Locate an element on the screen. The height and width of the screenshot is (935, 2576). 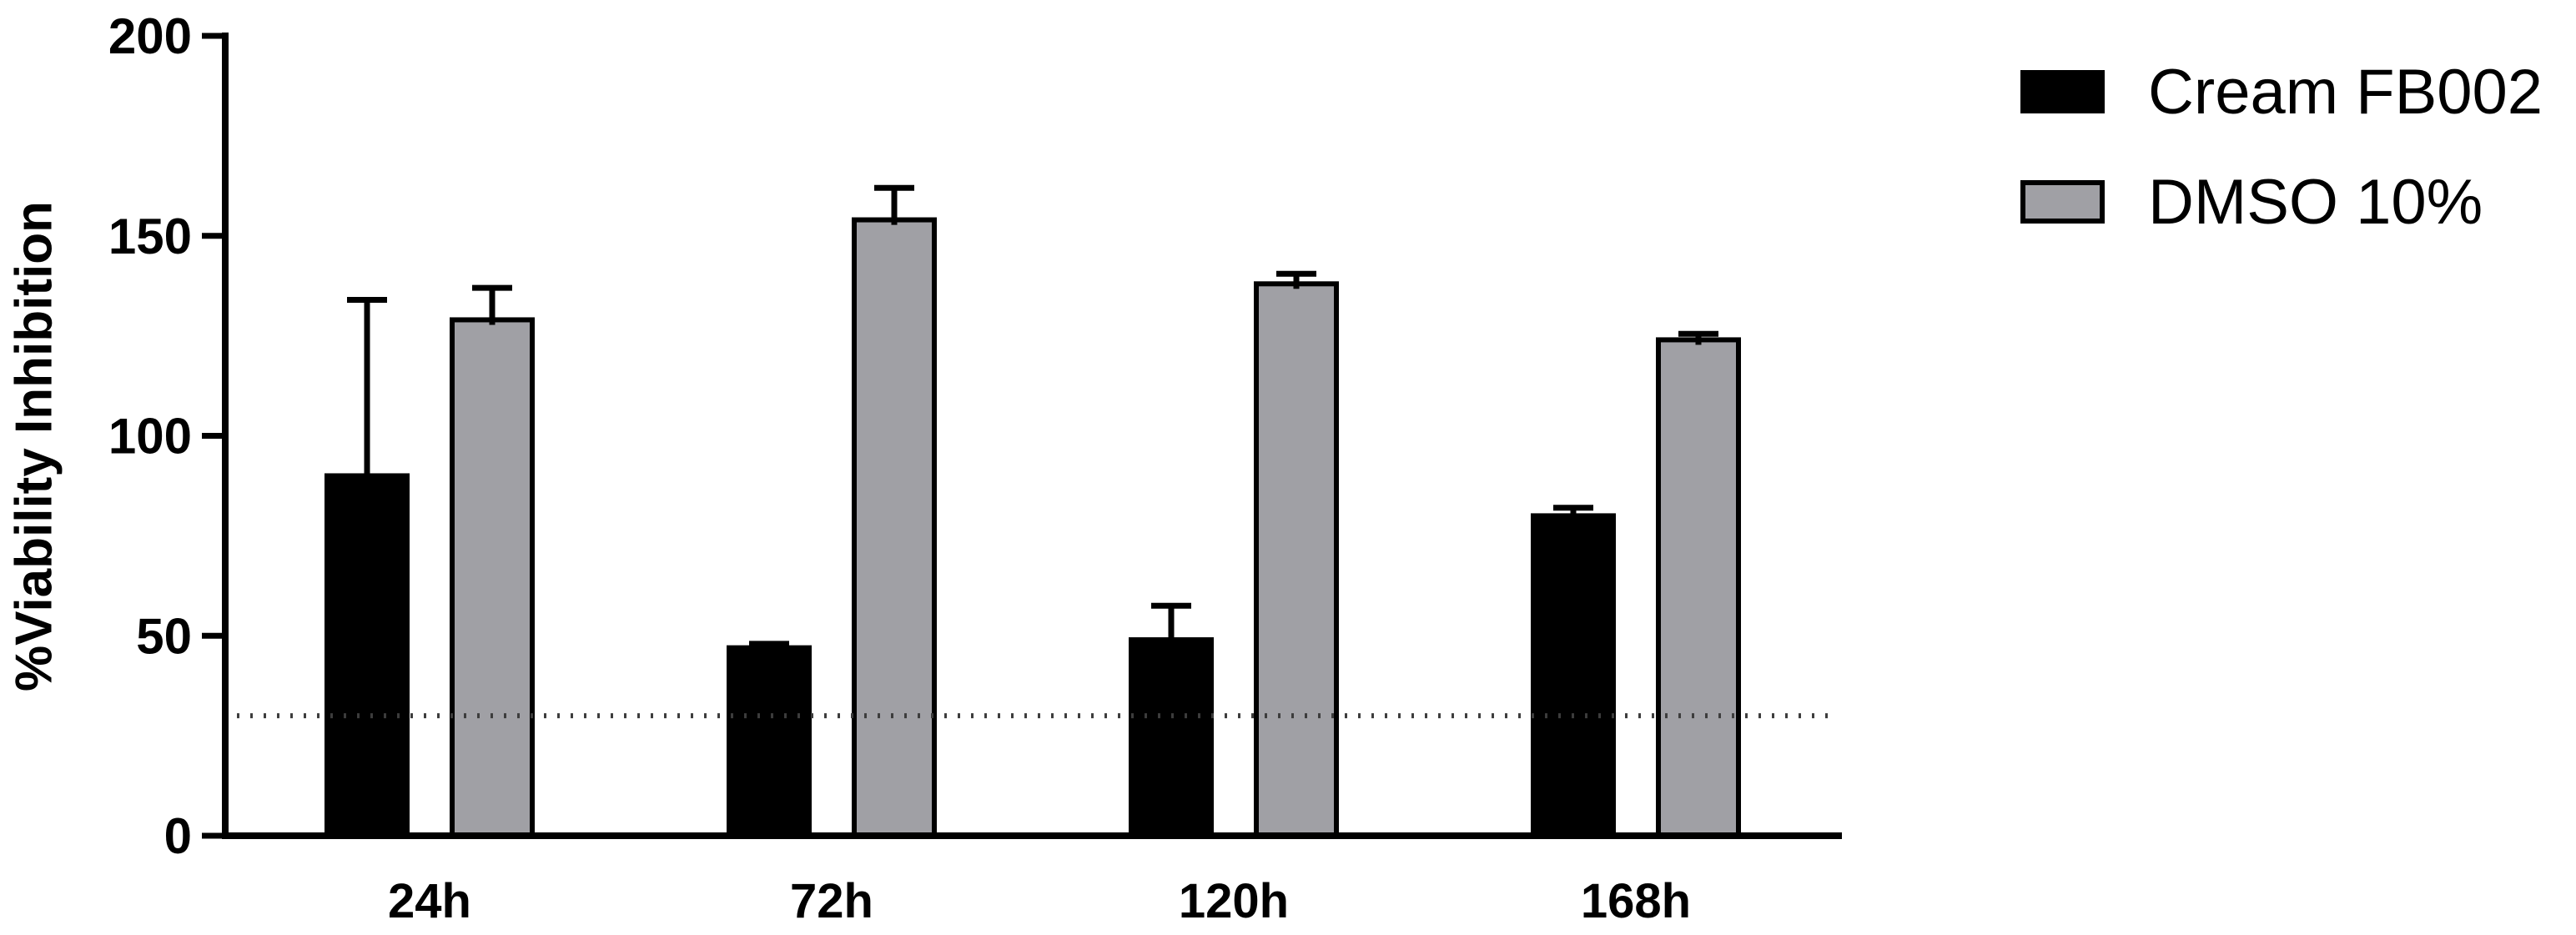
bar-72h-dmso is located at coordinates (894, 528).